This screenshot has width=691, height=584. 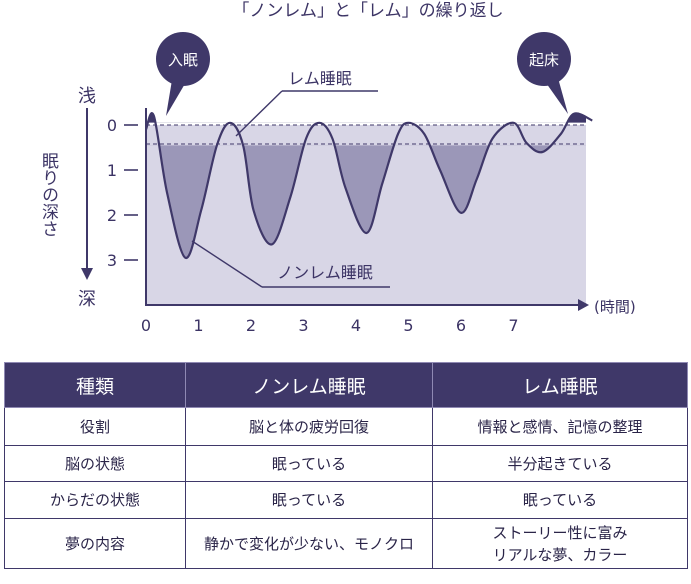 I want to click on x-tick-label: 0, so click(x=146, y=325).